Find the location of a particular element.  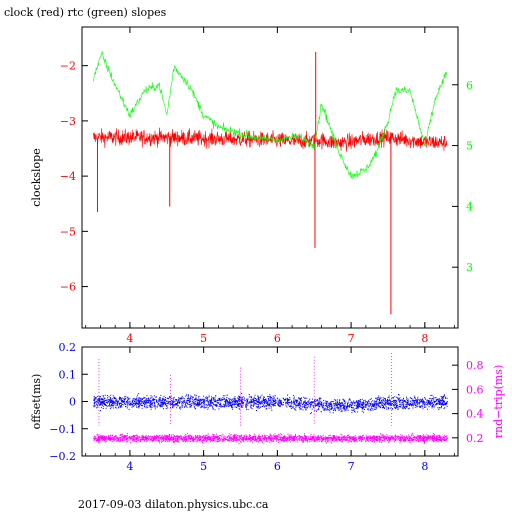

y2-axis-label: rnd−trip(ms) is located at coordinates (498, 402).